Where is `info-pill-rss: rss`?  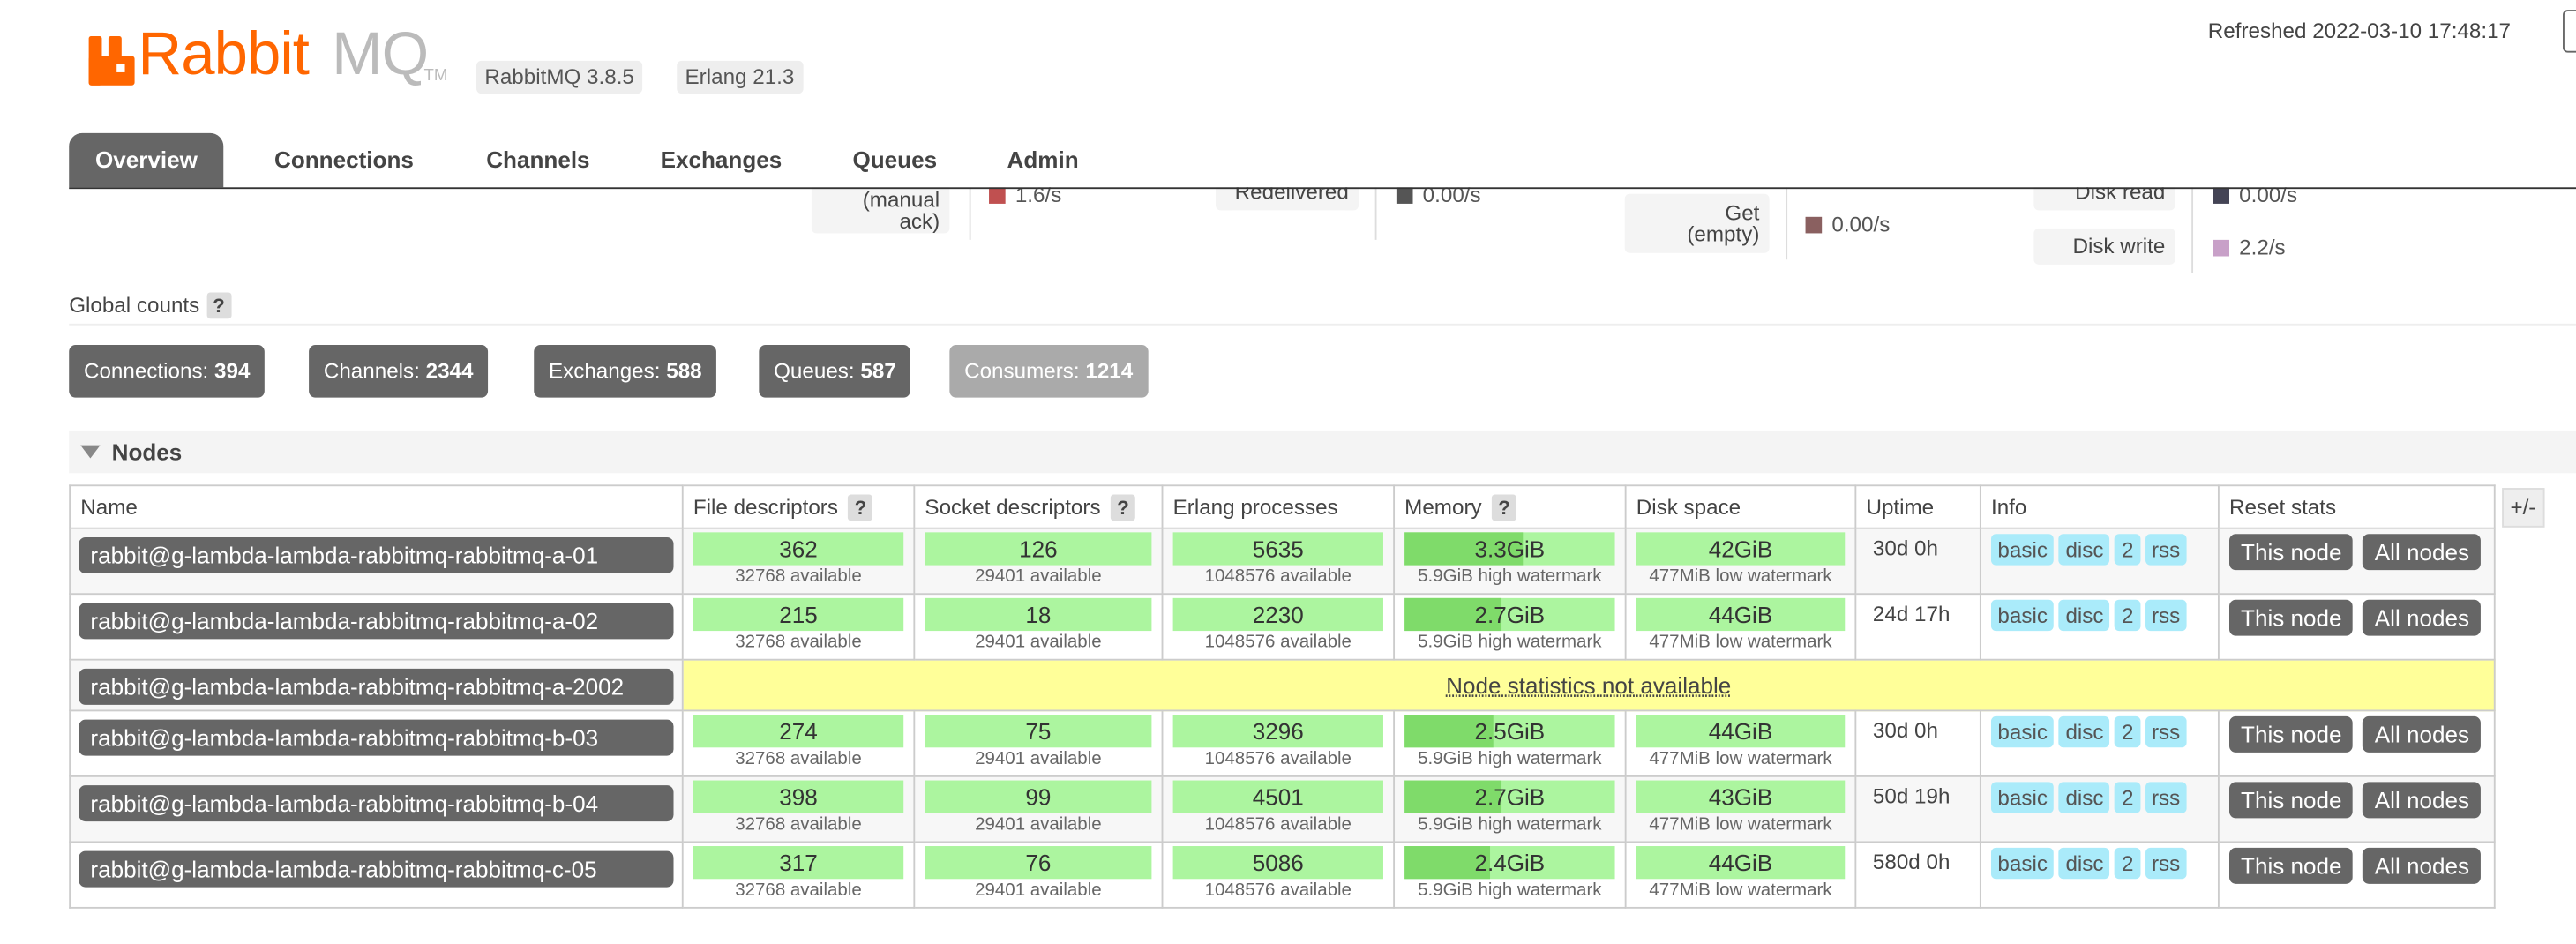
info-pill-rss: rss is located at coordinates (2166, 550).